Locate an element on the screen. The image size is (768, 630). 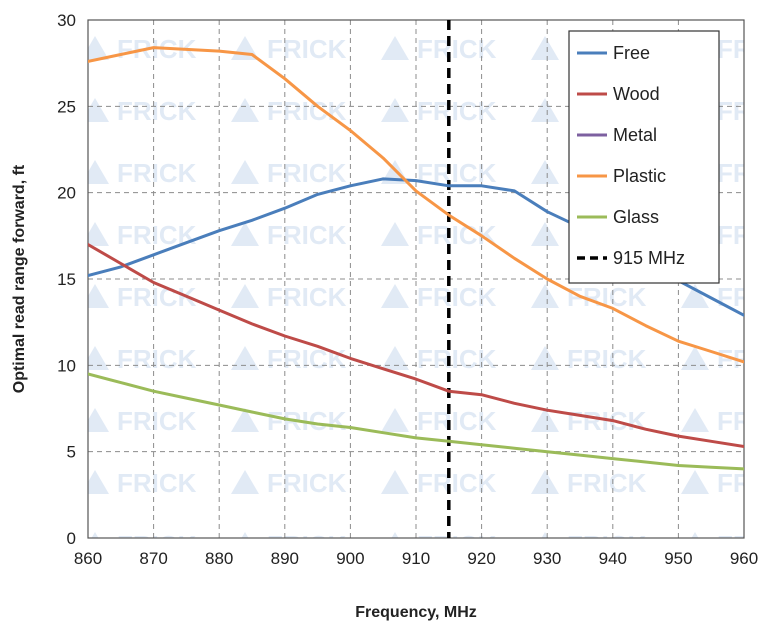
x-tick-label: 910 is located at coordinates (416, 558).